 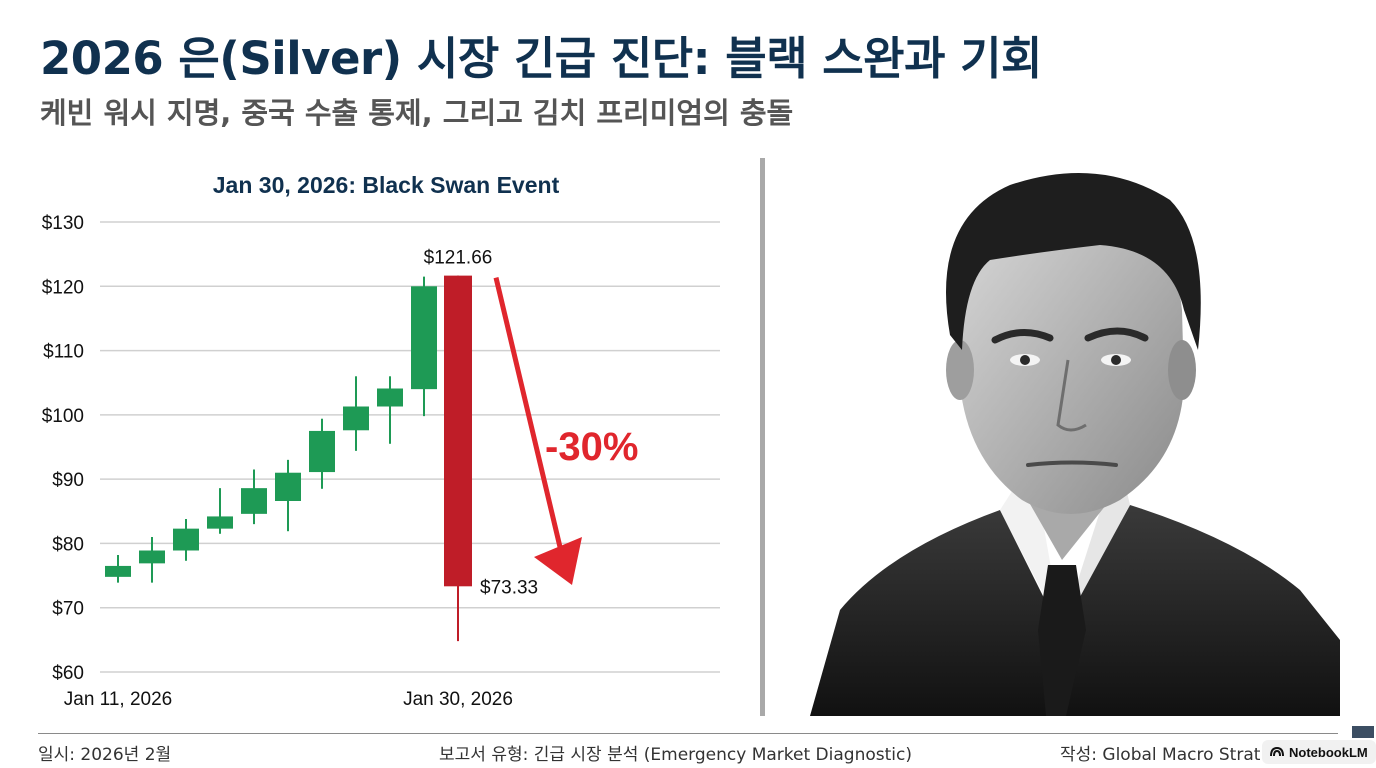 I want to click on low-price-label: $73.33, so click(x=509, y=587).